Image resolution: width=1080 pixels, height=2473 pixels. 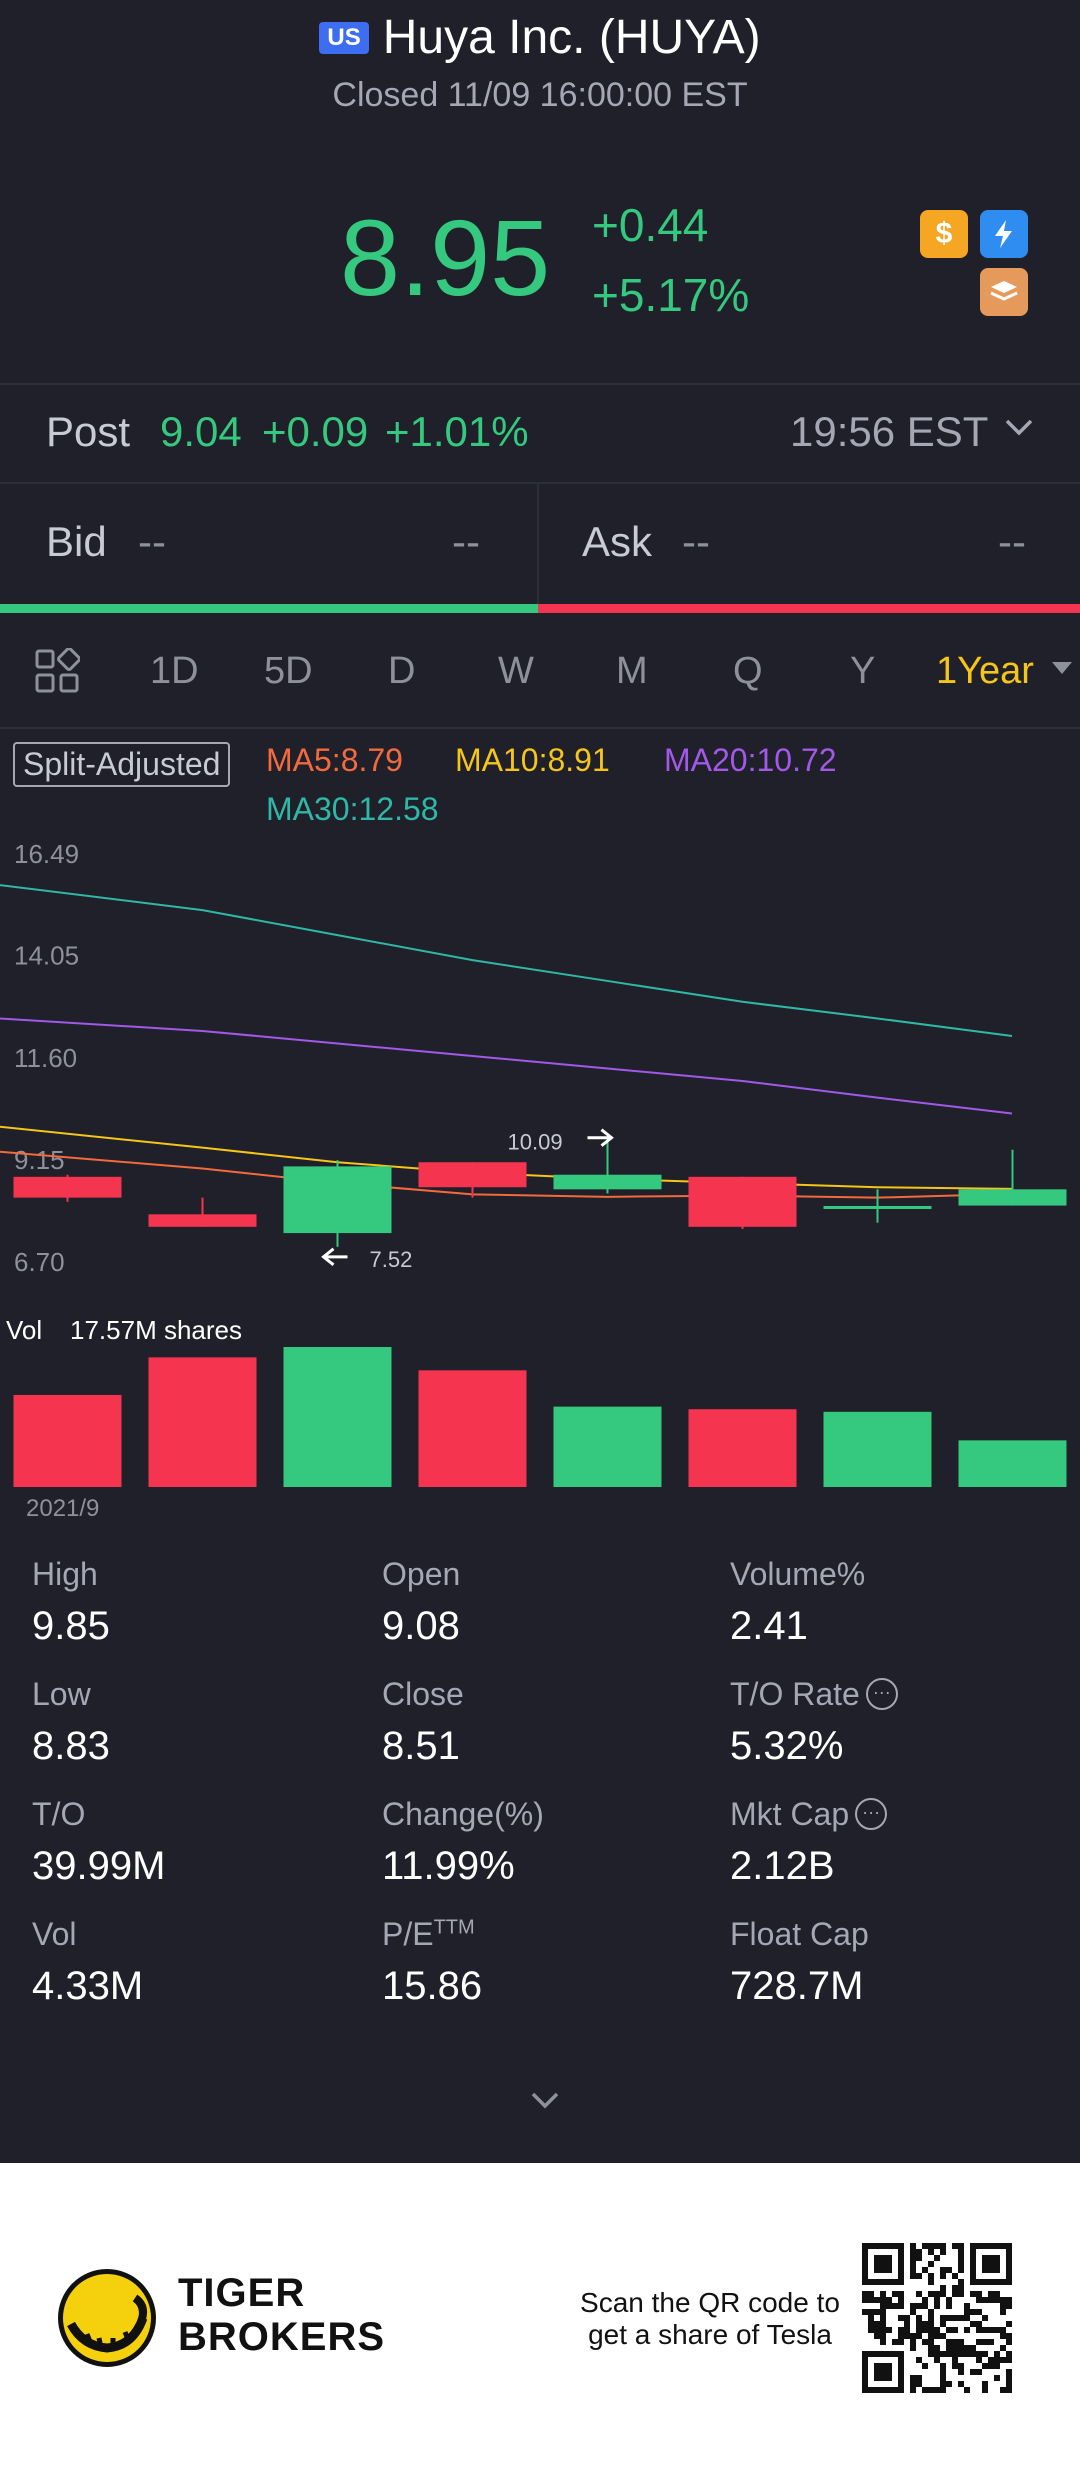 What do you see at coordinates (545, 2100) in the screenshot?
I see `expand-chevron-icon` at bounding box center [545, 2100].